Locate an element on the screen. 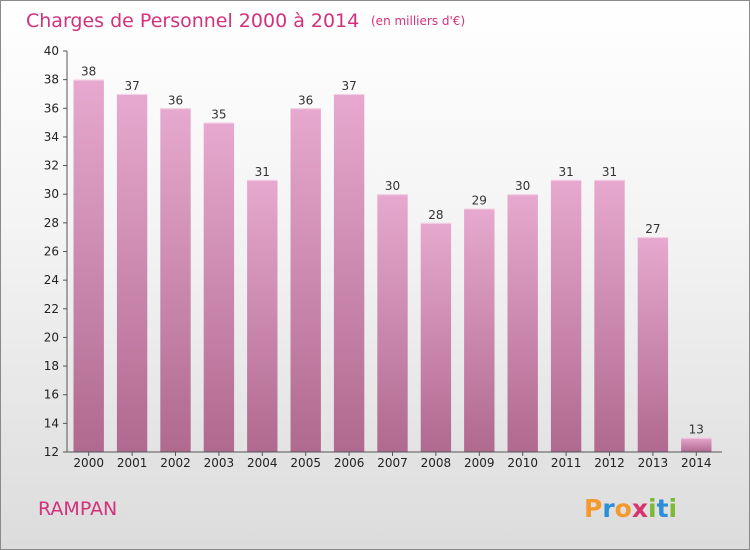 Image resolution: width=750 pixels, height=550 pixels. x-tick-label: 2000 is located at coordinates (88, 463).